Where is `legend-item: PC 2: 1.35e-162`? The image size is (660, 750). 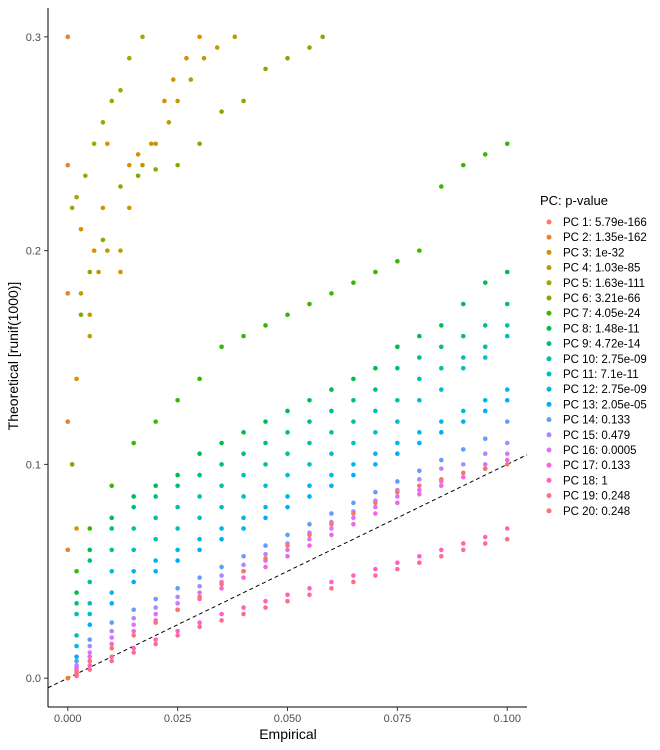 legend-item: PC 2: 1.35e-162 is located at coordinates (596, 238).